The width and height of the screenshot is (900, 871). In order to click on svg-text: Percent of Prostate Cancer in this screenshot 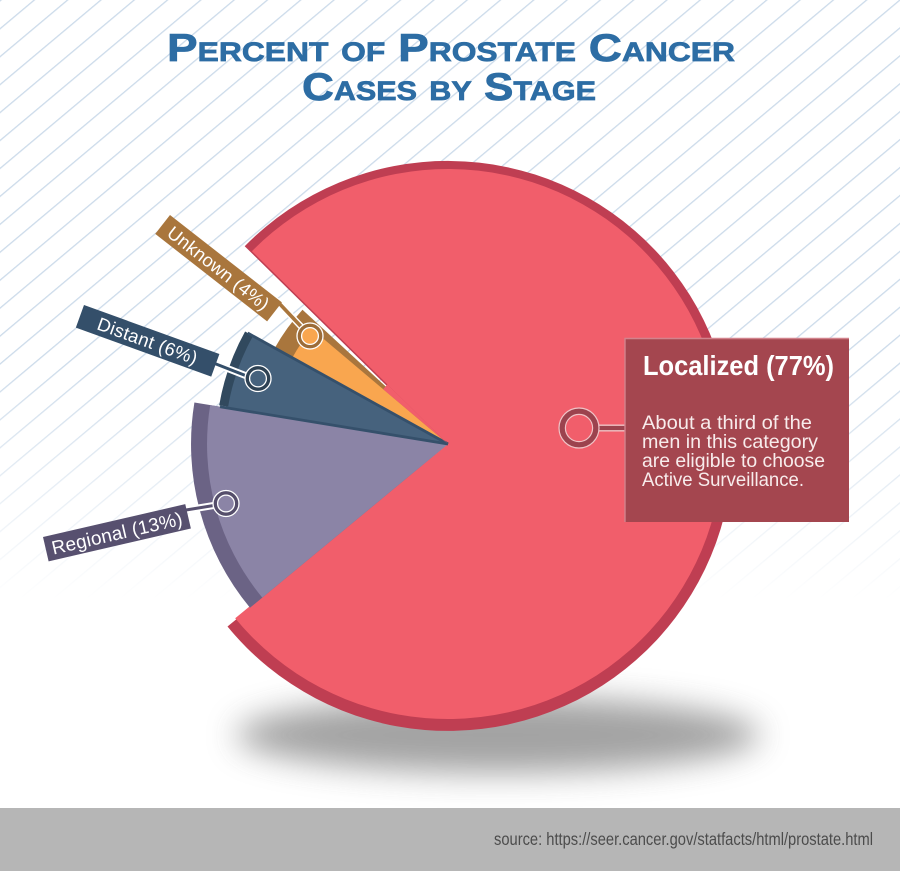, I will do `click(451, 48)`.